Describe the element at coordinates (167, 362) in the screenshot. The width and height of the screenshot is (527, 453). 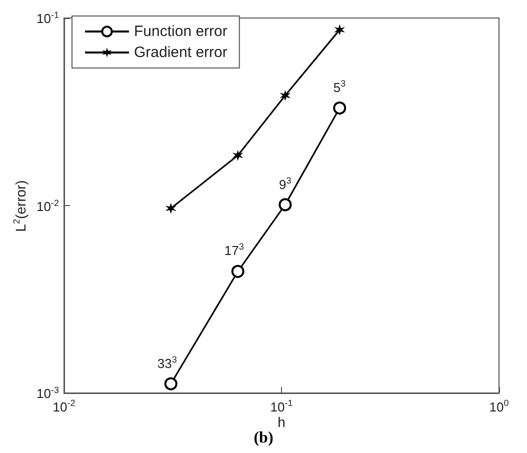
I see `annotation: 33$^{3}$` at that location.